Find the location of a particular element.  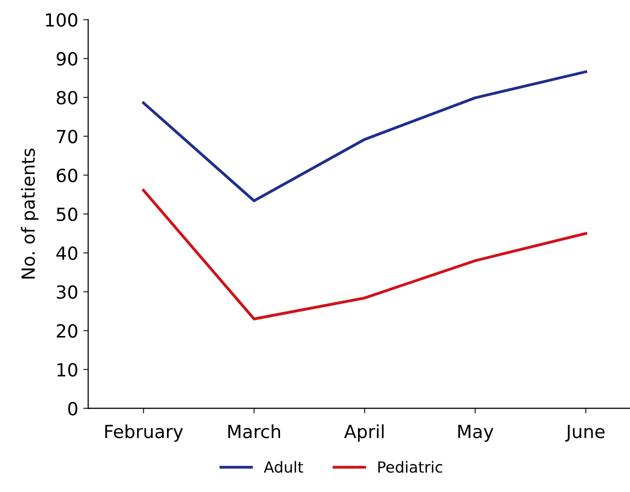

x-tick-label: June is located at coordinates (584, 433).